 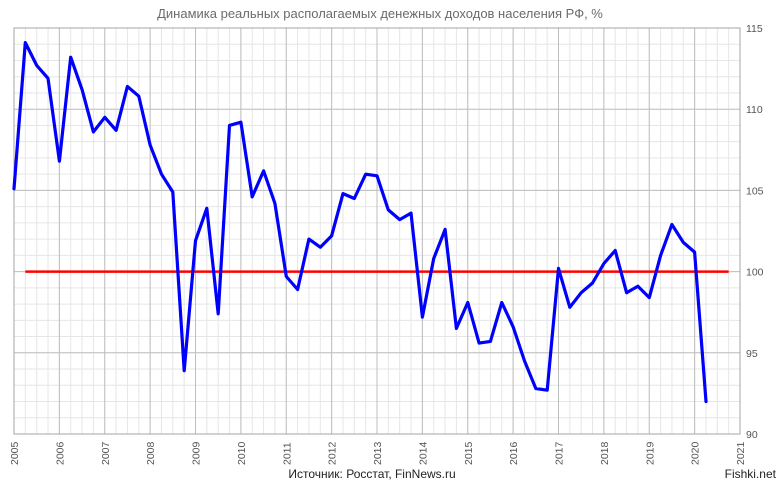 What do you see at coordinates (106, 453) in the screenshot?
I see `x-tick-label: 2007` at bounding box center [106, 453].